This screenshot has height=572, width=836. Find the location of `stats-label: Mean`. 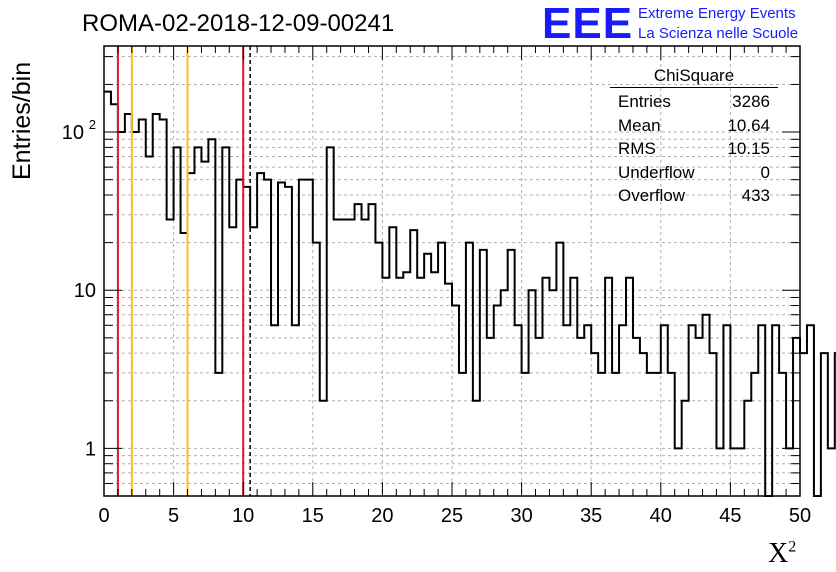

stats-label: Mean is located at coordinates (639, 125).